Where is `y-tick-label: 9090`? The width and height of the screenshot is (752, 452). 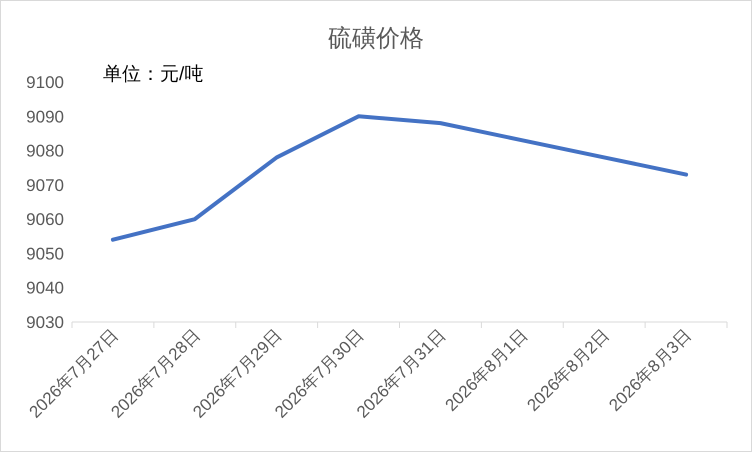 y-tick-label: 9090 is located at coordinates (45, 116).